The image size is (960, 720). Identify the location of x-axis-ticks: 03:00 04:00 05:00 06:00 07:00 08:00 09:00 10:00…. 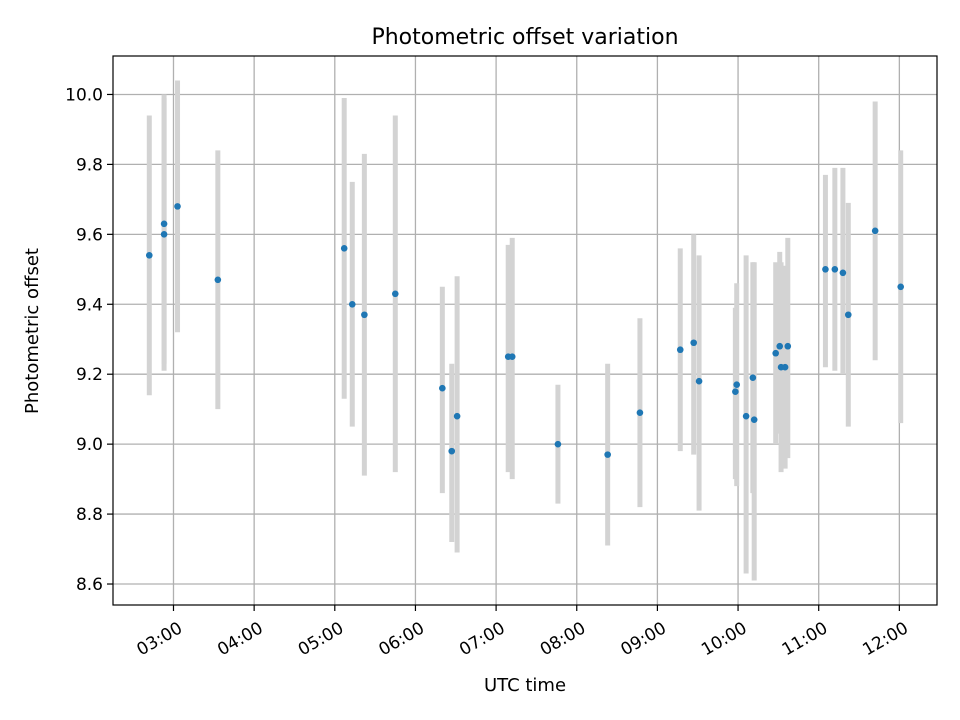
(523, 632).